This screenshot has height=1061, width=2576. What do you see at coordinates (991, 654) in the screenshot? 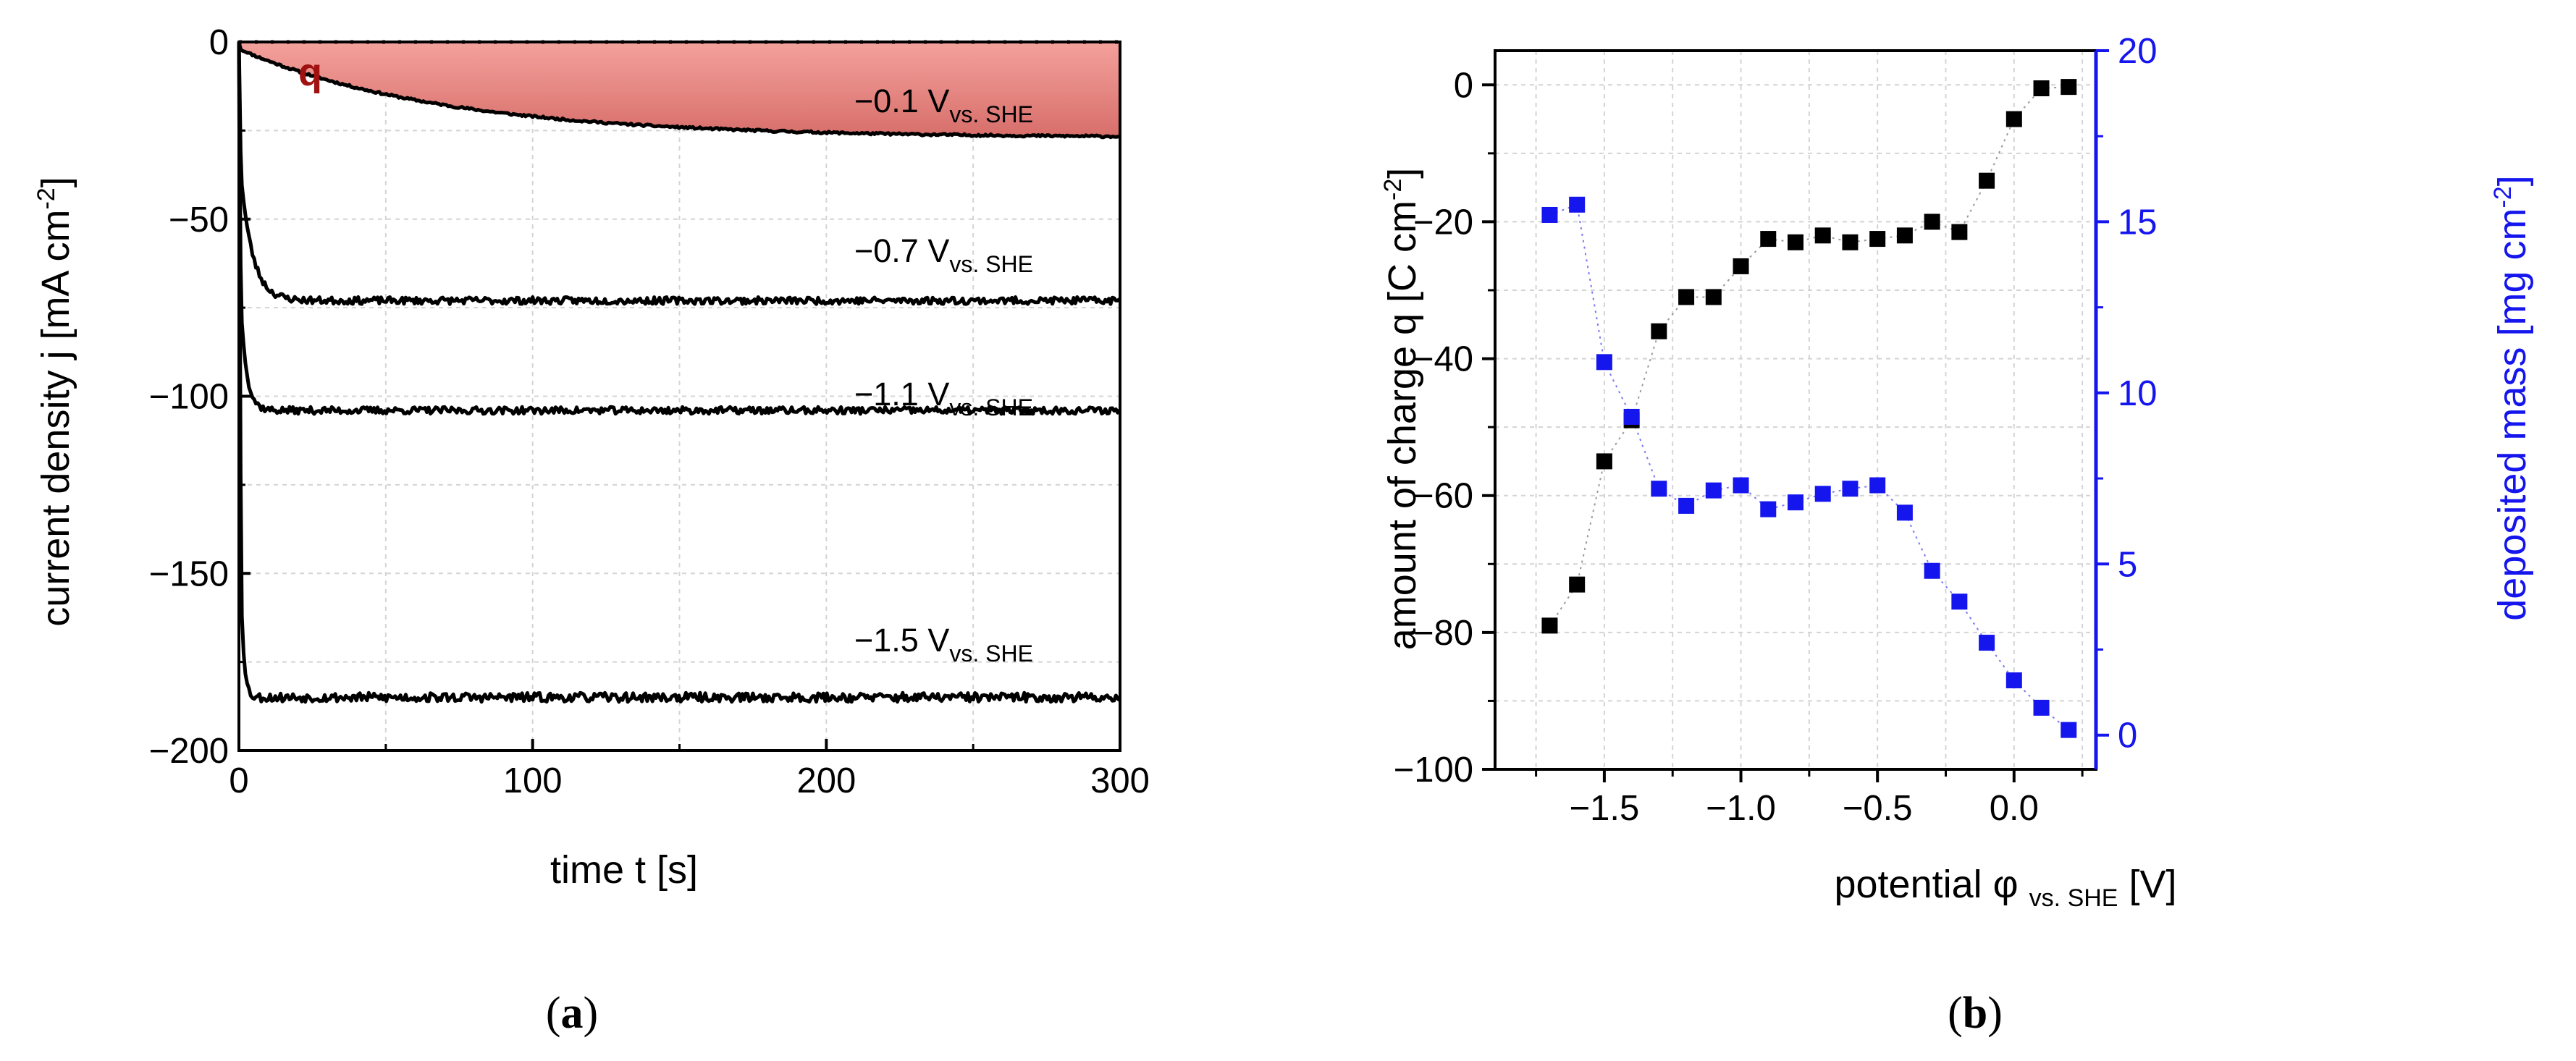
I see `panel-a-curve-label-1-5-sub: vs. SHE` at bounding box center [991, 654].